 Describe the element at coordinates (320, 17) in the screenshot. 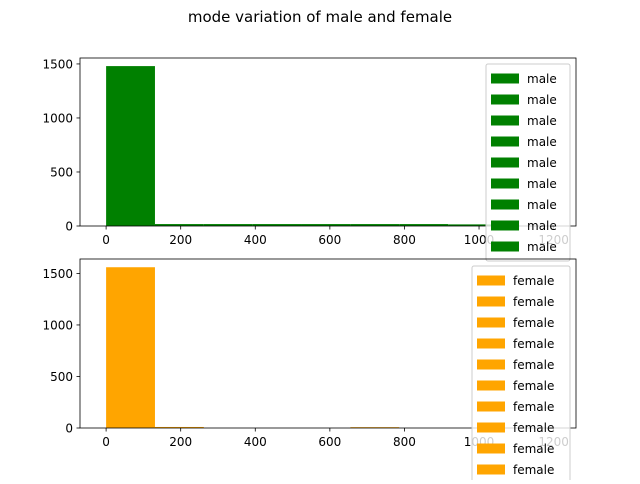

I see `figure-title: mode variation of male and female` at that location.